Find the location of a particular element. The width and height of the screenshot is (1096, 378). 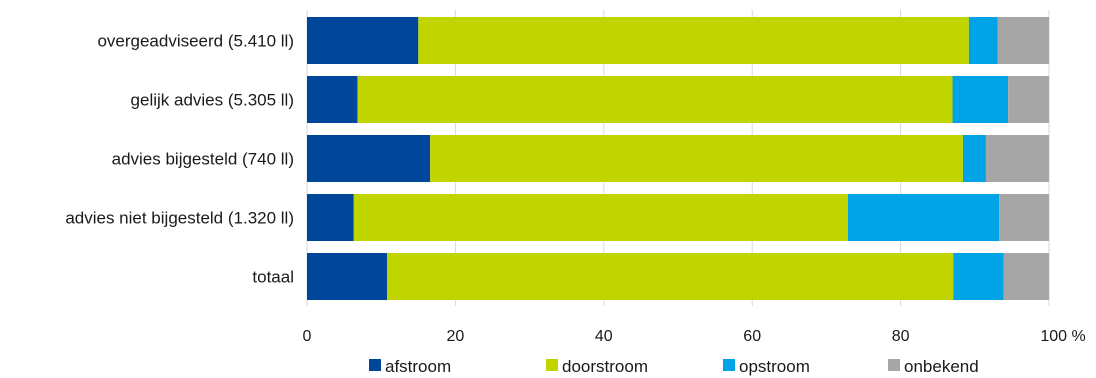

category-label: gelijk advies (5.305 ll) is located at coordinates (212, 100).